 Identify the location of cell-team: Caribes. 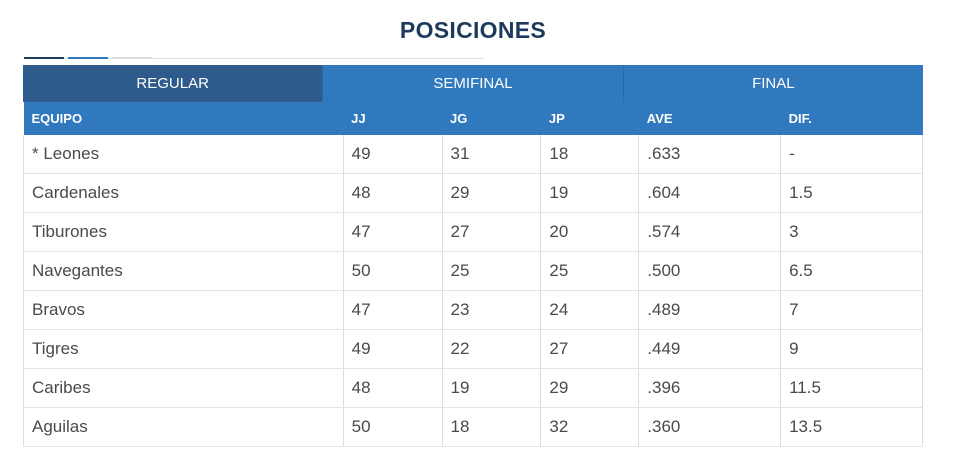
(183, 388).